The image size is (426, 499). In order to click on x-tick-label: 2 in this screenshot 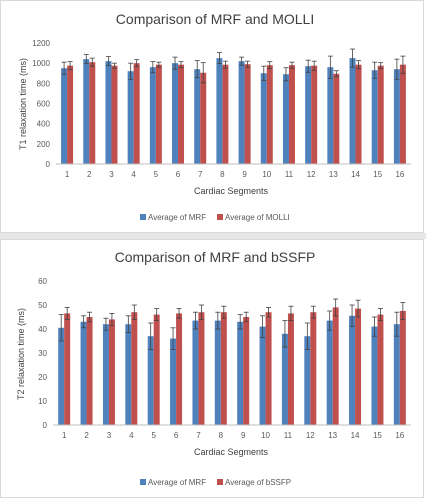, I will do `click(86, 435)`.